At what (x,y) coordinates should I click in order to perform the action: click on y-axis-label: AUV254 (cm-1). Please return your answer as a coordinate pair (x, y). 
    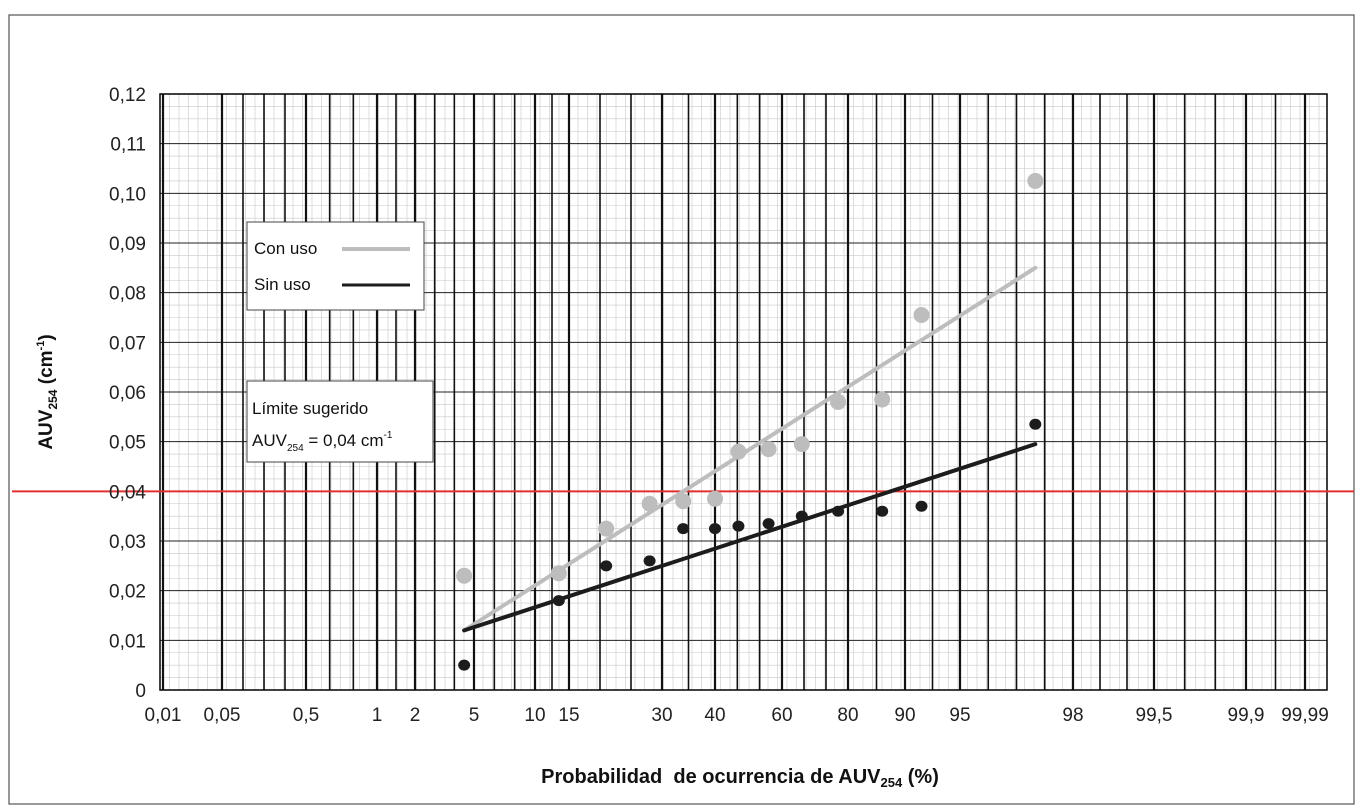
    Looking at the image, I should click on (47, 391).